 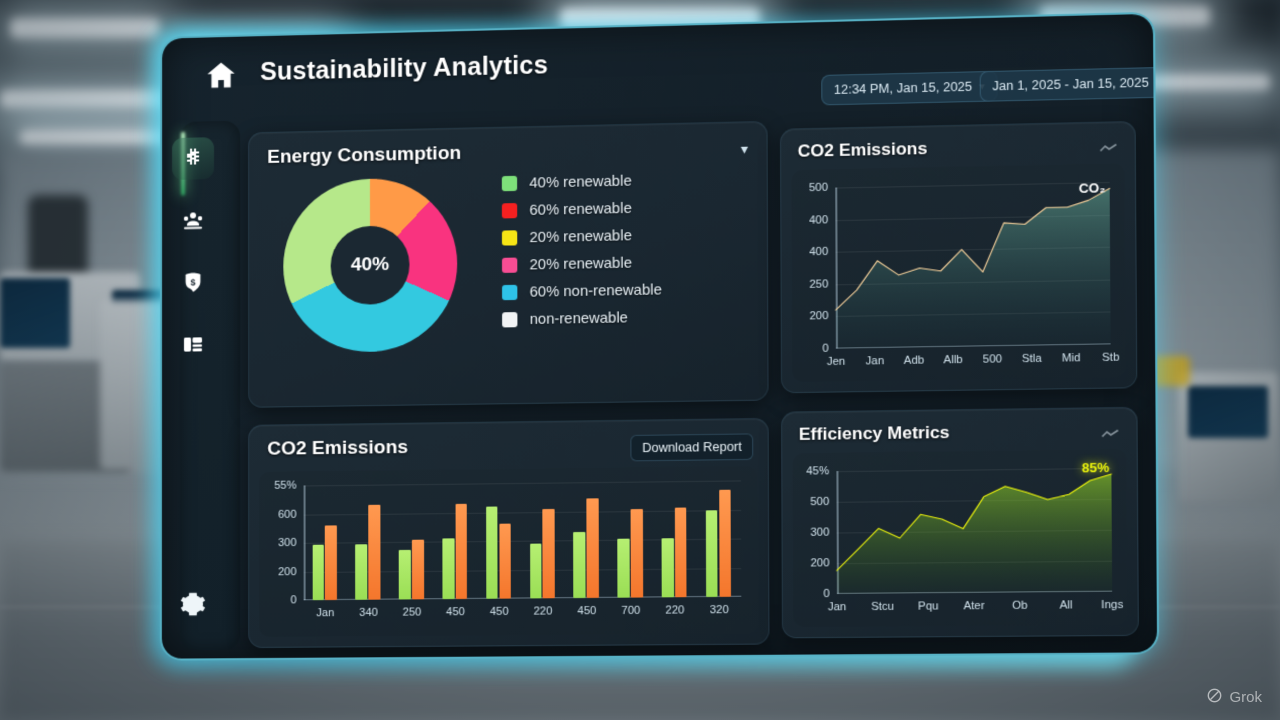 What do you see at coordinates (1092, 188) in the screenshot?
I see `co2-series-label: CO₂` at bounding box center [1092, 188].